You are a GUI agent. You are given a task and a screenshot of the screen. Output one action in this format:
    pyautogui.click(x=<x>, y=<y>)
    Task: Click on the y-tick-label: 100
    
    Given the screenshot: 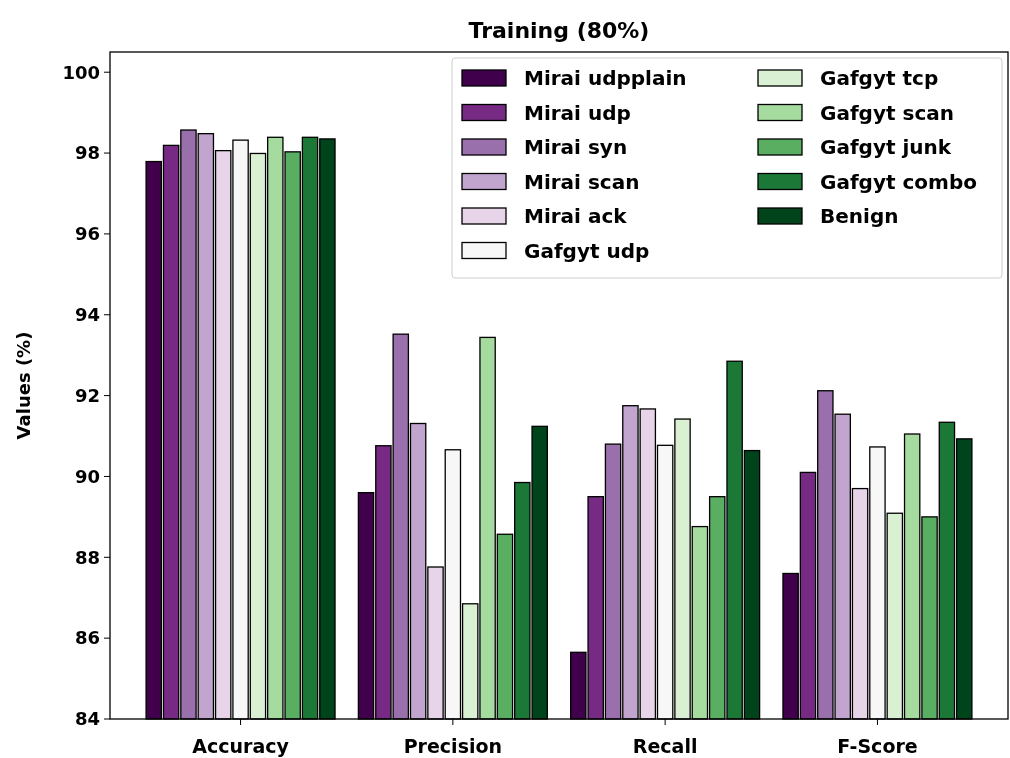 What is the action you would take?
    pyautogui.click(x=81, y=72)
    